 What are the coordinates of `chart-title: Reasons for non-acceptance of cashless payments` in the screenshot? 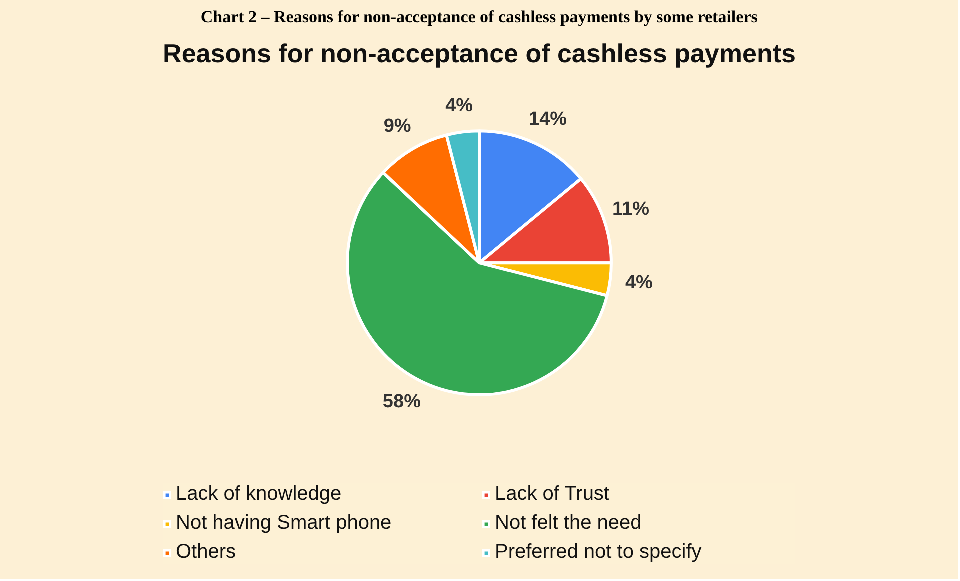 It's located at (479, 53).